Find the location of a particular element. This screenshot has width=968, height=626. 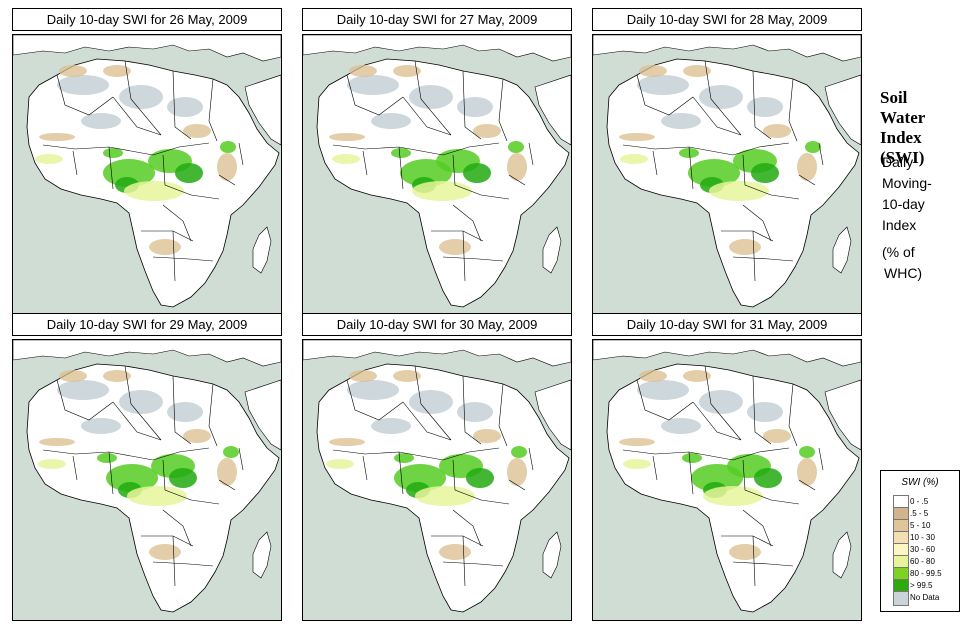

map-panel-28-may: Daily 10-day SWI for 28 May, 2009 is located at coordinates (727, 162).